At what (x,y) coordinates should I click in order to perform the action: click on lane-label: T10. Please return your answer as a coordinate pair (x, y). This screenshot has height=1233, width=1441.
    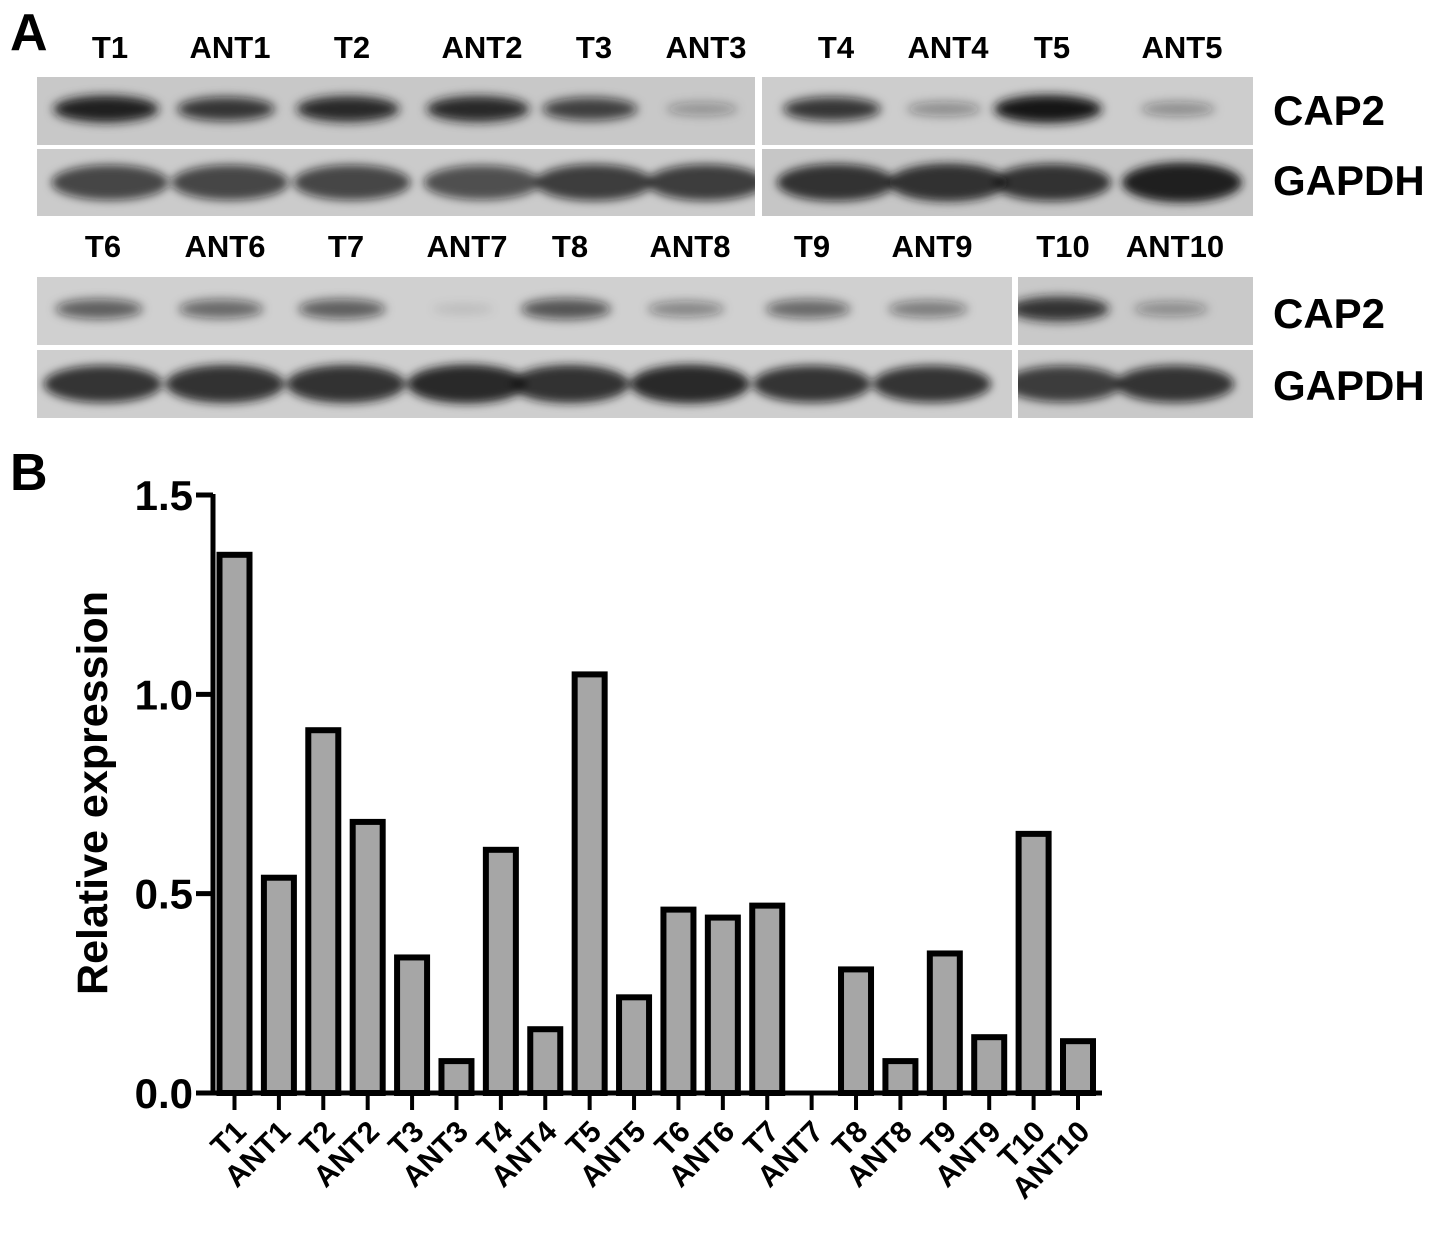
    Looking at the image, I should click on (1062, 246).